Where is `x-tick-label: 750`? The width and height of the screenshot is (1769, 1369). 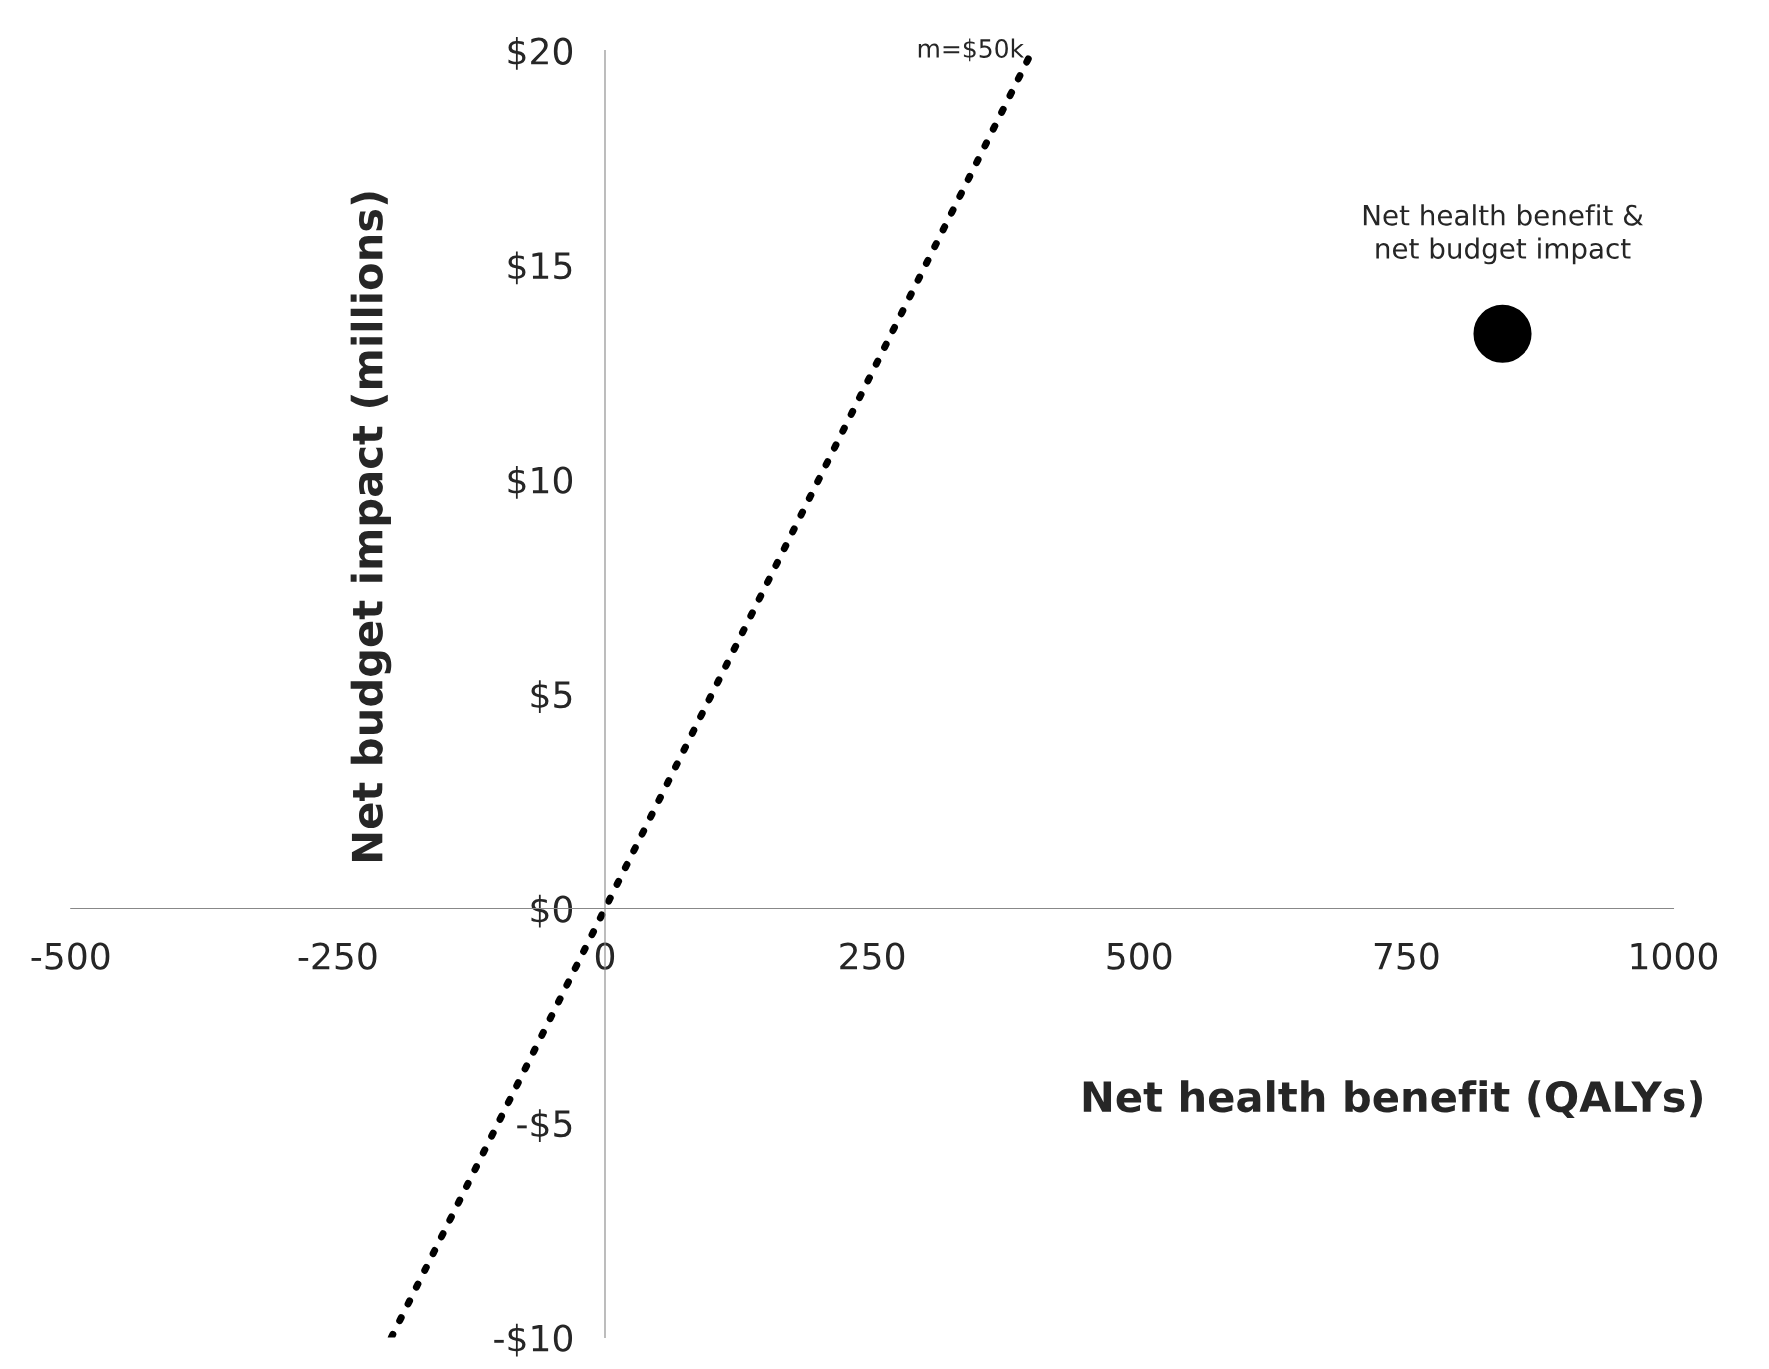 x-tick-label: 750 is located at coordinates (1406, 956).